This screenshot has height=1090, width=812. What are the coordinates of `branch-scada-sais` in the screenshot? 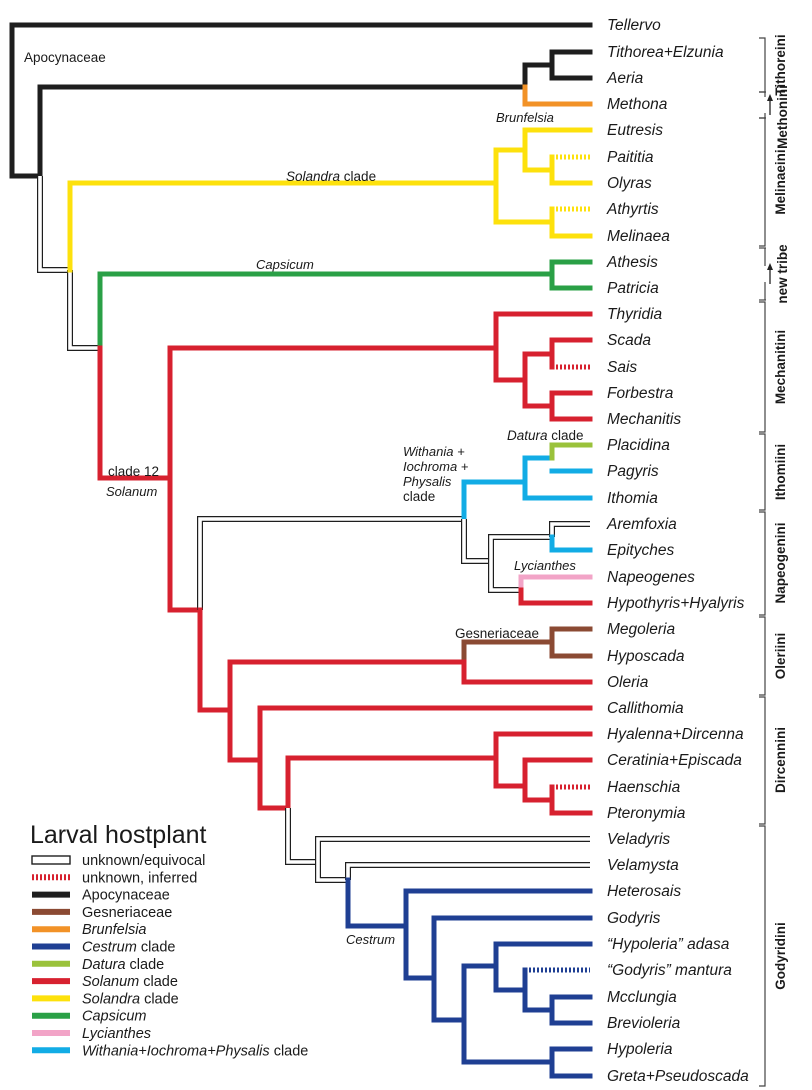 It's located at (538, 367).